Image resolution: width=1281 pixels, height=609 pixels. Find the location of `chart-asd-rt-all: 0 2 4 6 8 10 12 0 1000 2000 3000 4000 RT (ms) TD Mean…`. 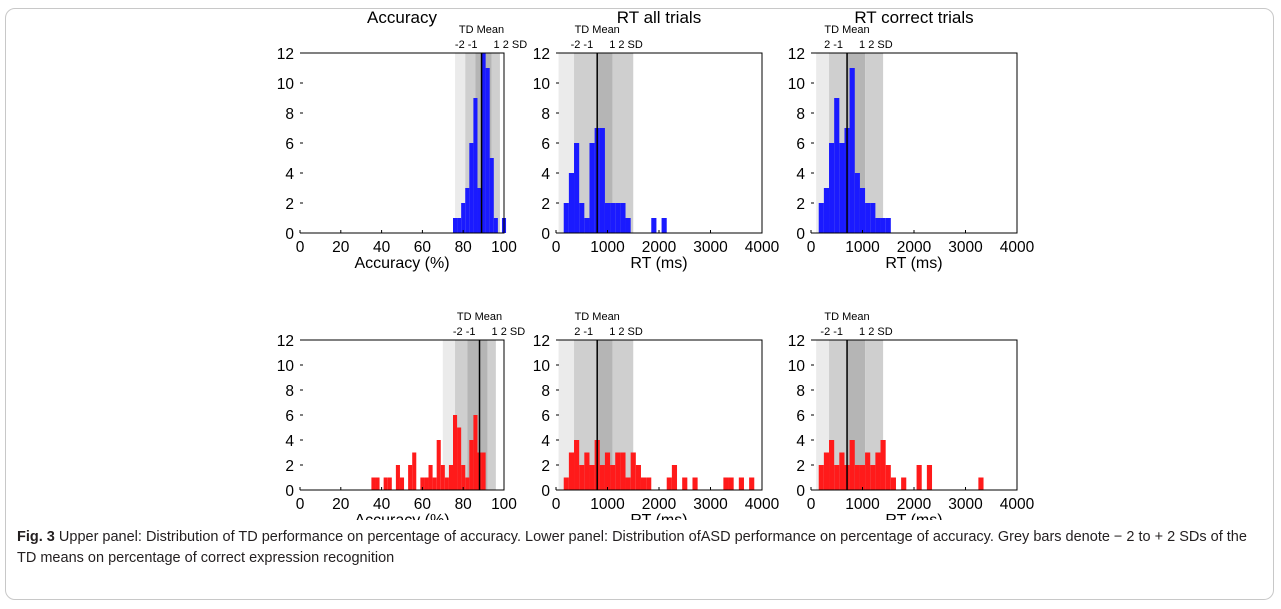

chart-asd-rt-all: 0 2 4 6 8 10 12 0 1000 2000 3000 4000 RT (ms) TD Mean… is located at coordinates (656, 415).